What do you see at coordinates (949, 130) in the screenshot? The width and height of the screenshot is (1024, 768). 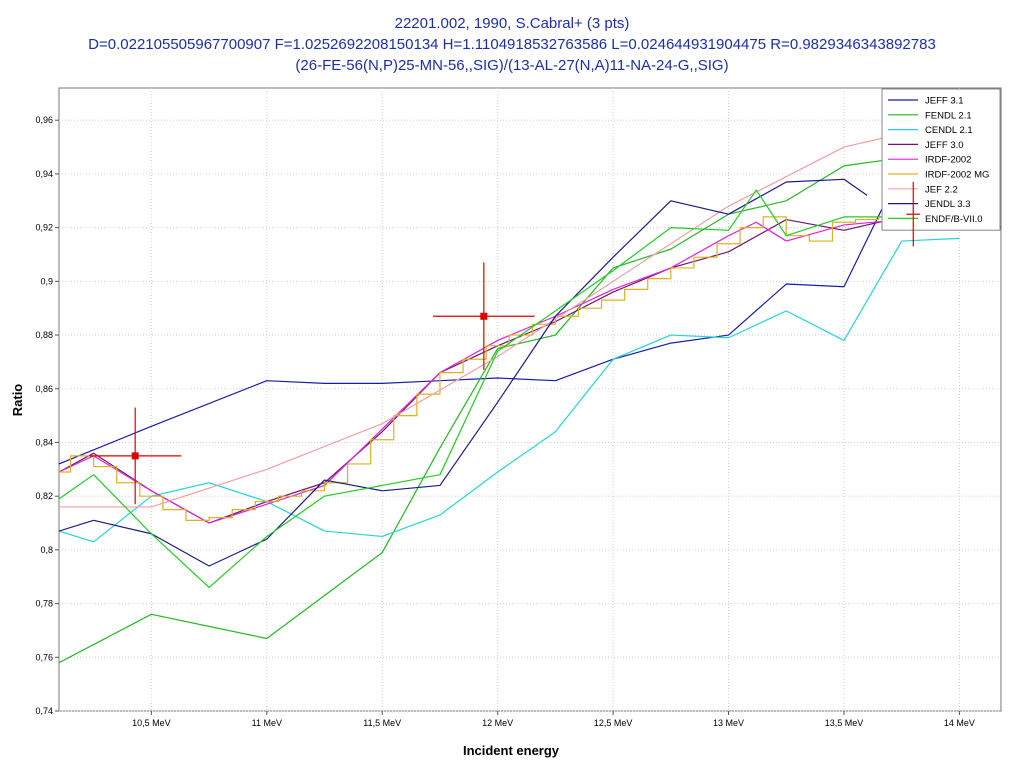 I see `legend-label-cendl-2-1: CENDL 2.1` at bounding box center [949, 130].